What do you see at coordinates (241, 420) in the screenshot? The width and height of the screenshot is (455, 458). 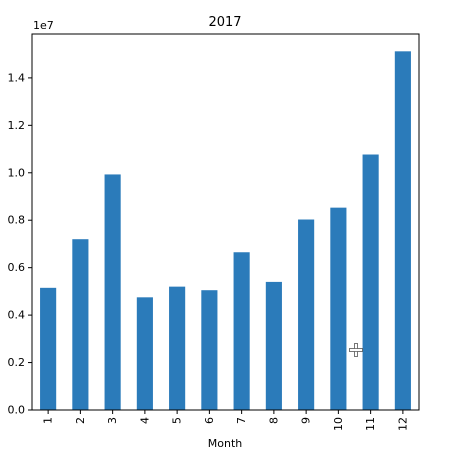 I see `x-tick-label: 7` at bounding box center [241, 420].